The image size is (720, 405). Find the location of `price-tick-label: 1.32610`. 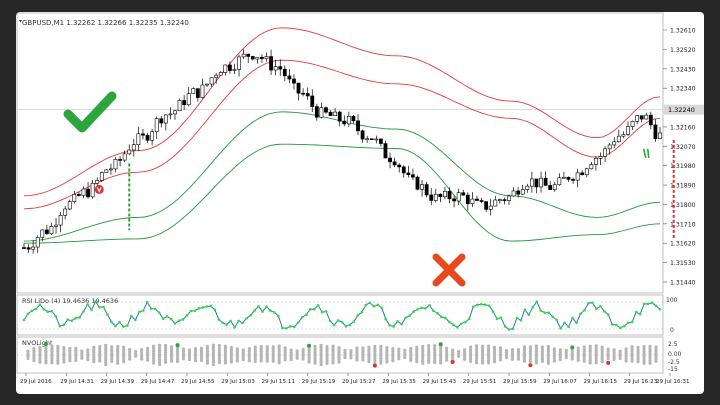

price-tick-label: 1.32610 is located at coordinates (683, 31).